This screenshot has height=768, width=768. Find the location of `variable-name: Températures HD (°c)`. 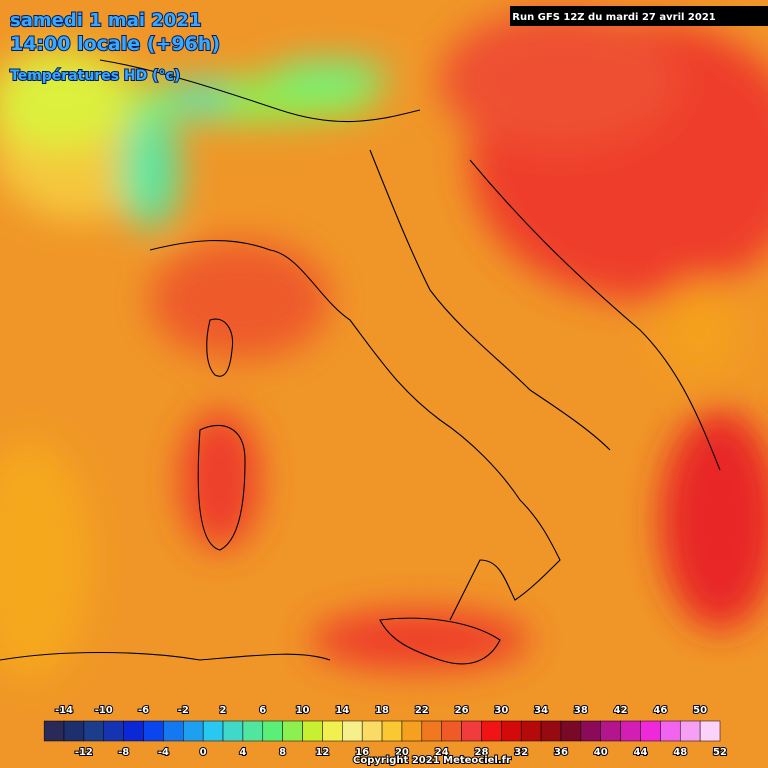

variable-name: Températures HD (°c) is located at coordinates (95, 76).